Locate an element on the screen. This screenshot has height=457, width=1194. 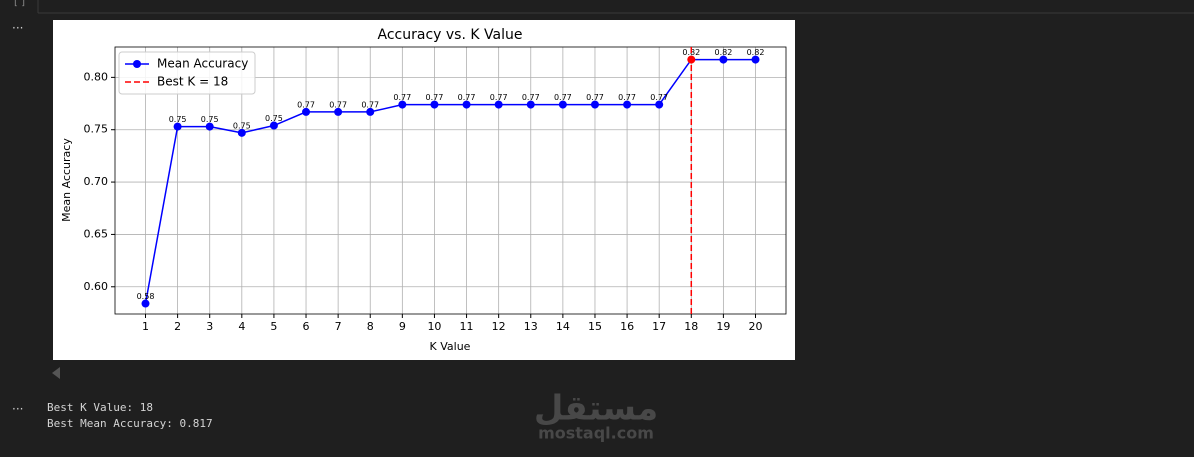
x-tick-label: 20 is located at coordinates (756, 326).